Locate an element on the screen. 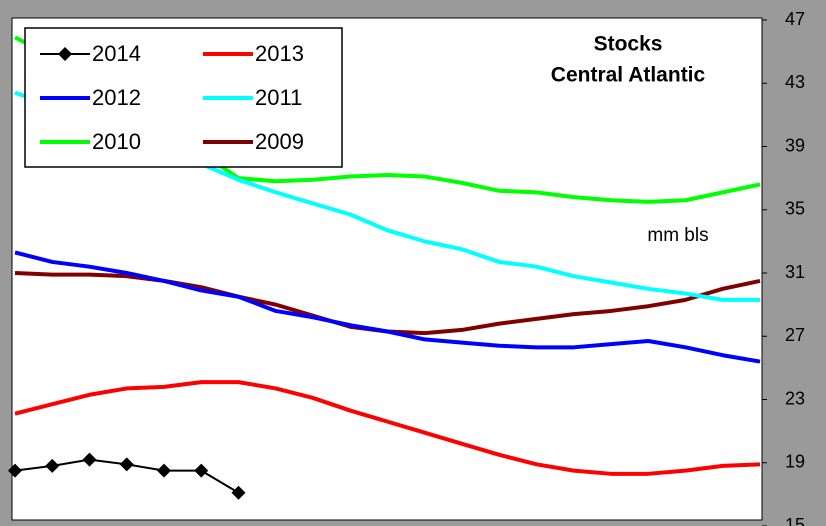 The height and width of the screenshot is (526, 826). legend-label: 2010 is located at coordinates (116, 141).